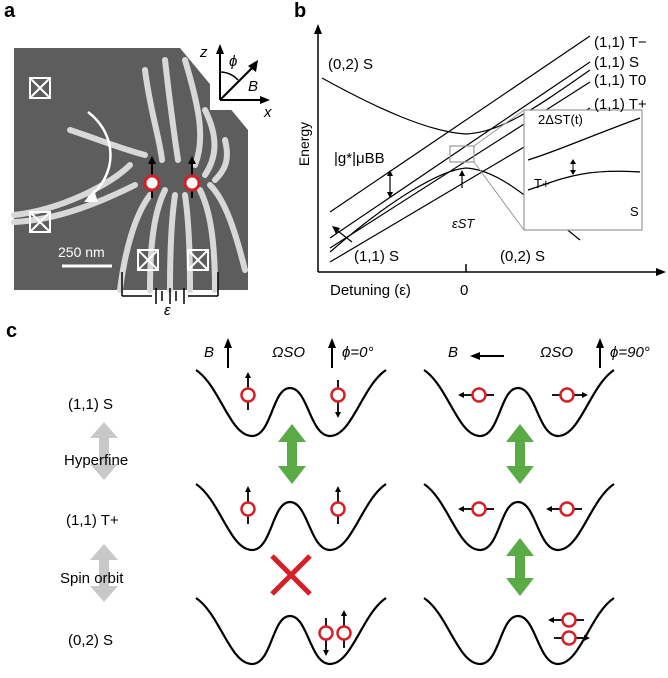 This screenshot has height=678, width=668. I want to click on electron-tplus-left, so click(293, 505).